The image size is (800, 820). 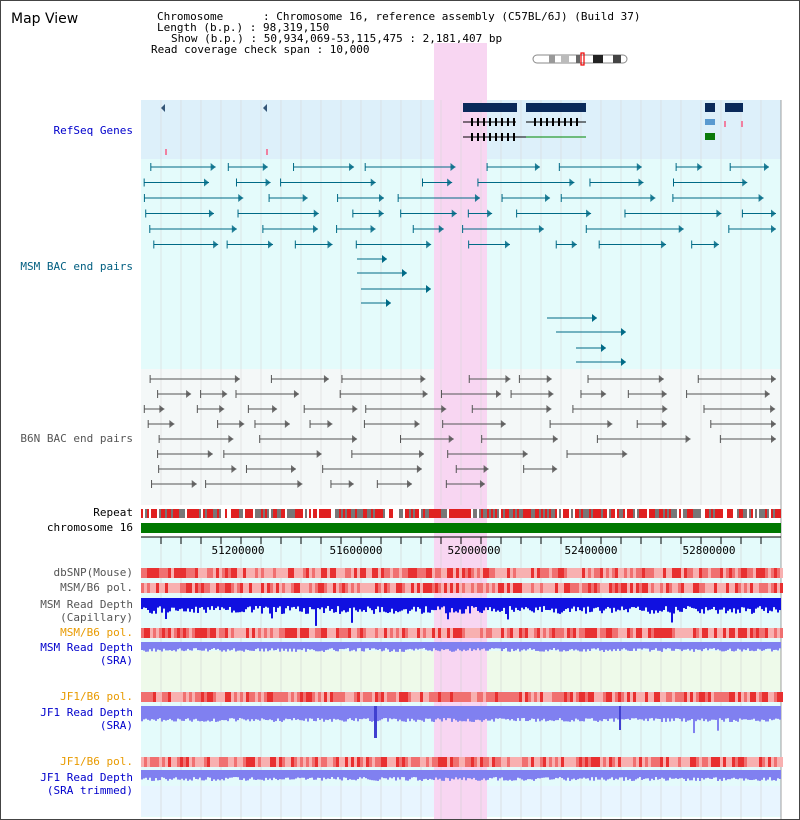 I want to click on track-label-dbsnp: dbSNP(Mouse), so click(x=93, y=572).